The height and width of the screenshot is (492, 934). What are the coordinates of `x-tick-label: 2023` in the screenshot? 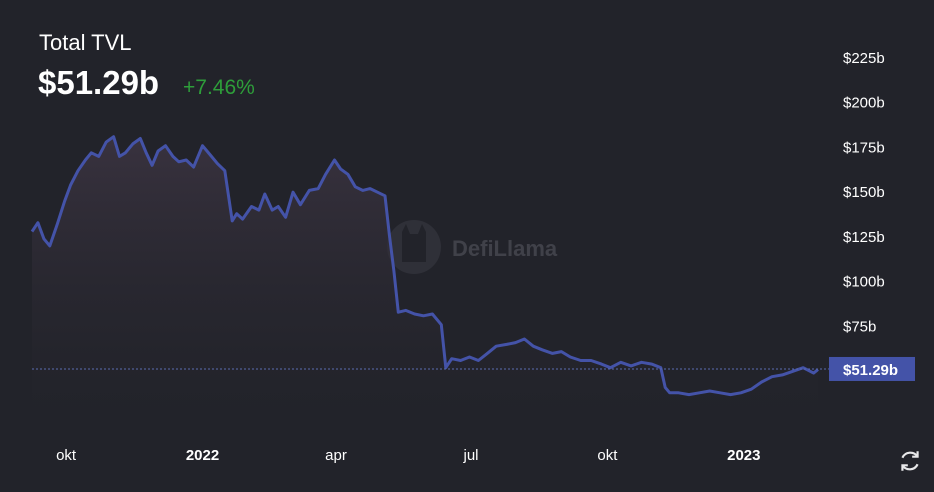 It's located at (743, 455).